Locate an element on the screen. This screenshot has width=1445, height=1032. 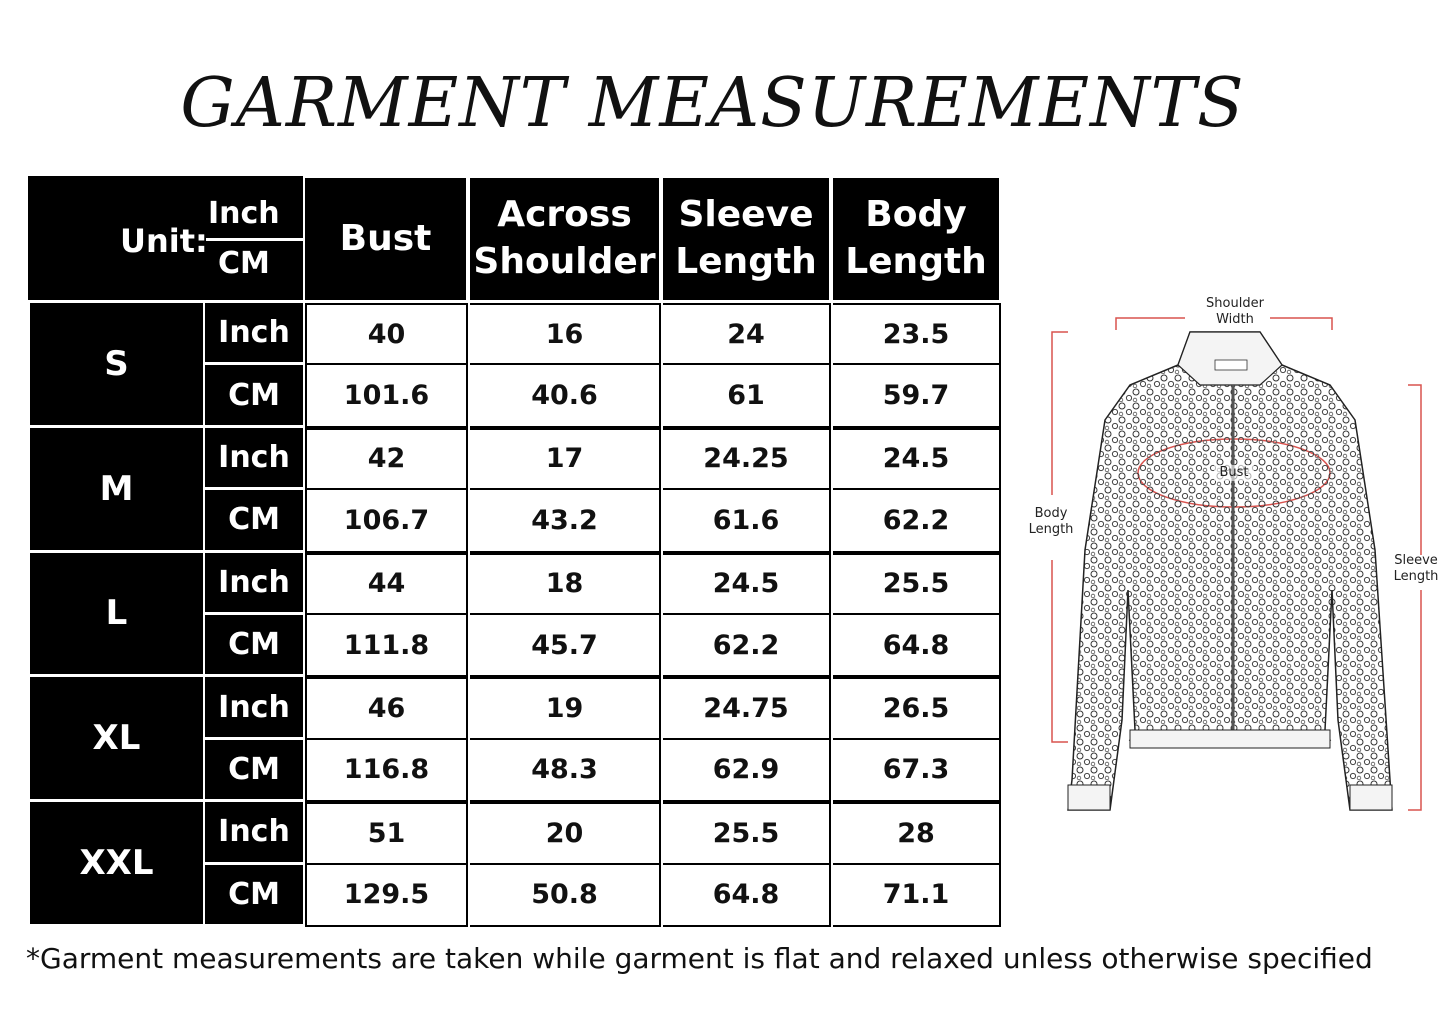
table-cell: 40 is located at coordinates (386, 334).